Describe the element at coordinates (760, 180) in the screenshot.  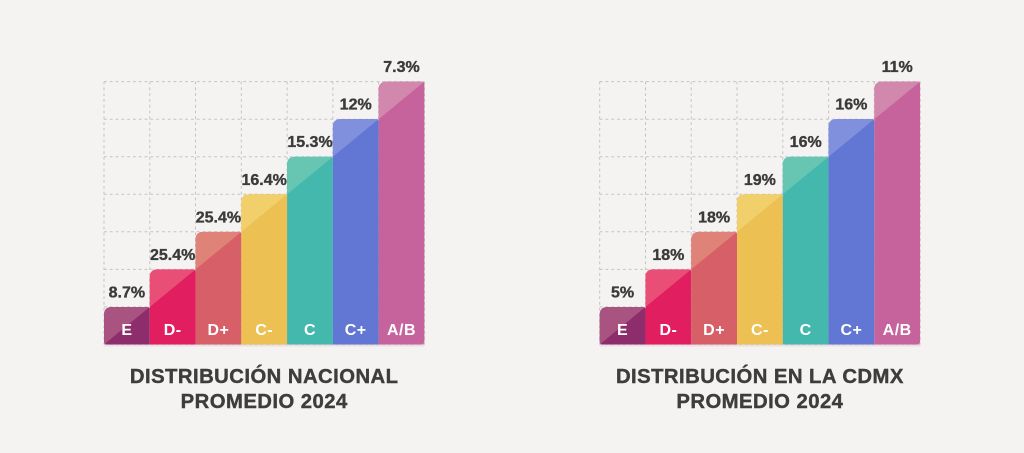
I see `svg-text: 19%` at that location.